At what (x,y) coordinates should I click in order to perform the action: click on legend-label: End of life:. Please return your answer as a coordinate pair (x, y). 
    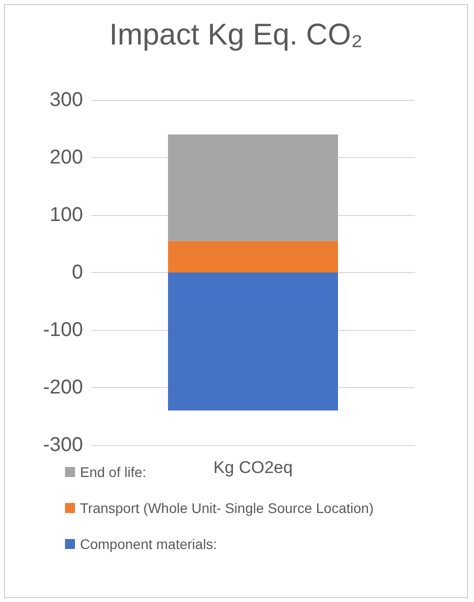
    Looking at the image, I should click on (113, 472).